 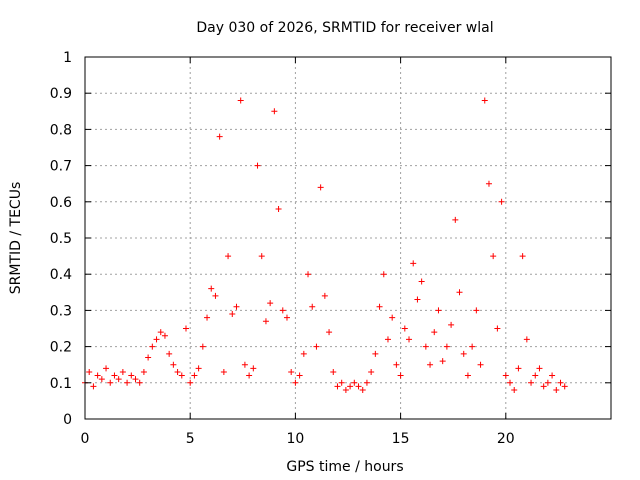 I want to click on y-tick-label: 0.9, so click(x=61, y=94).